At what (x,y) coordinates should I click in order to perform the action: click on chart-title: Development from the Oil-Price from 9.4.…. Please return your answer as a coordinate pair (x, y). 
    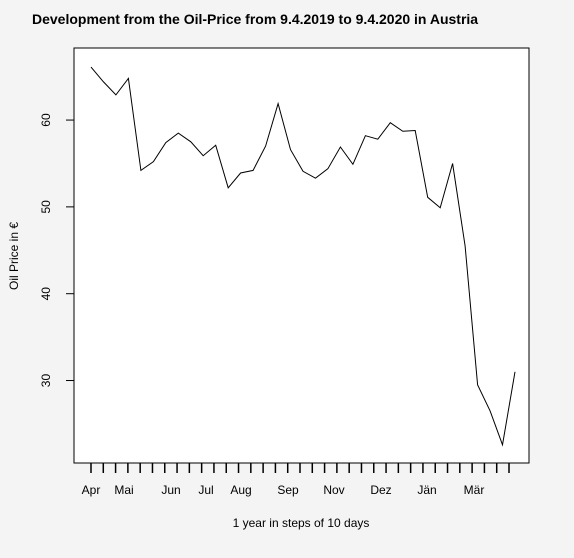
    Looking at the image, I should click on (255, 19).